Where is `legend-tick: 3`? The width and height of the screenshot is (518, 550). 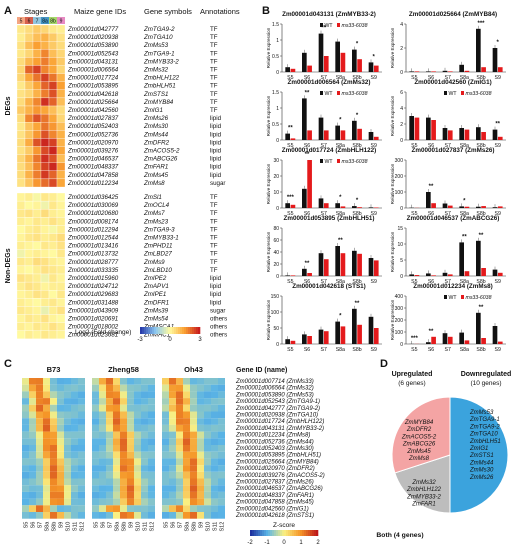
legend-tick: 3 is located at coordinates (200, 340).